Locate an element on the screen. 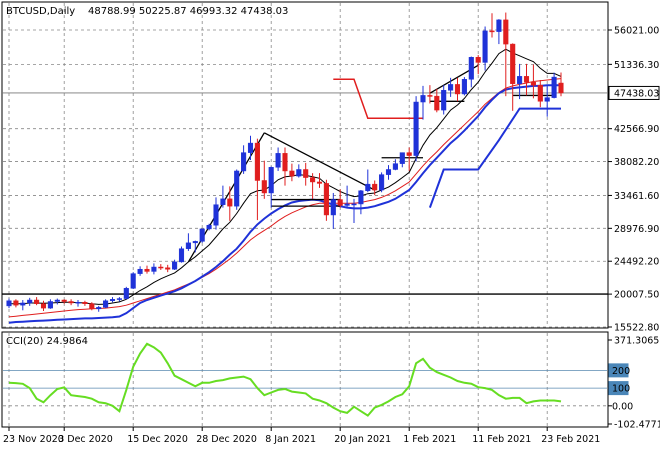 The image size is (660, 450). cci-tick-label: 371.3065 is located at coordinates (636, 341).